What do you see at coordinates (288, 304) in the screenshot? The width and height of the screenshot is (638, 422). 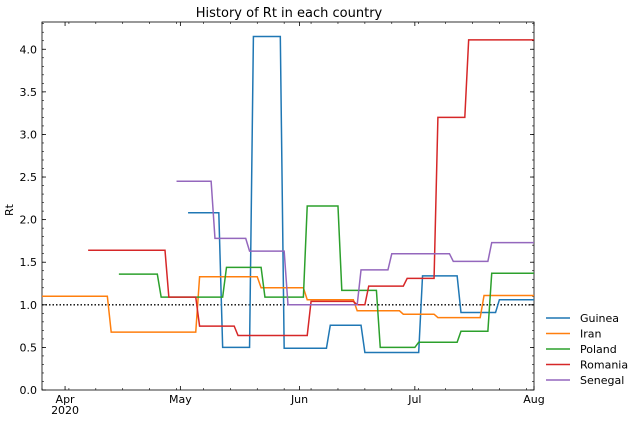 I see `series-line-iran` at bounding box center [288, 304].